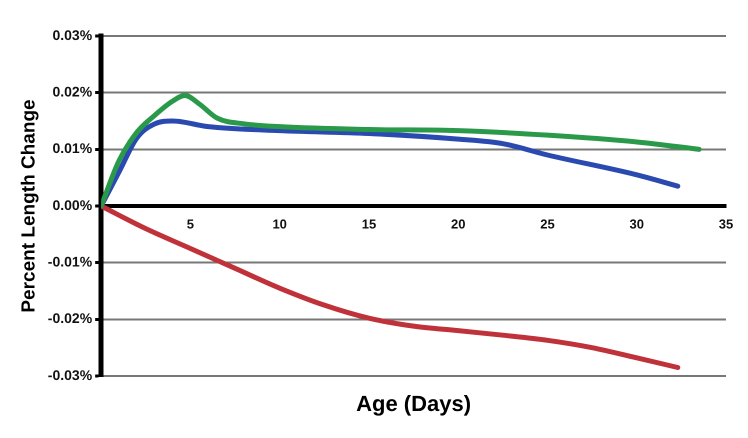  Describe the element at coordinates (414, 403) in the screenshot. I see `x-axis-title: Age (Days)` at that location.